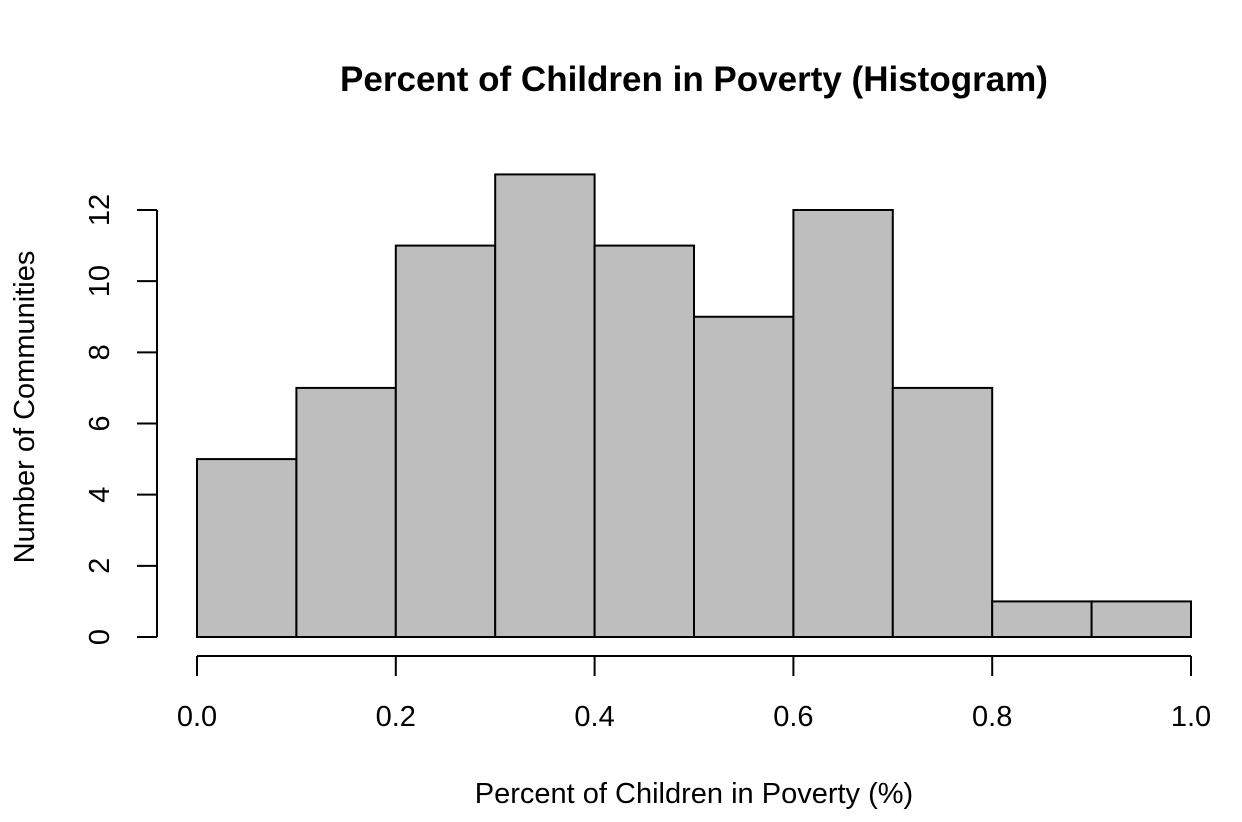 The width and height of the screenshot is (1242, 822). Describe the element at coordinates (100, 352) in the screenshot. I see `y-tick-label: 8` at that location.